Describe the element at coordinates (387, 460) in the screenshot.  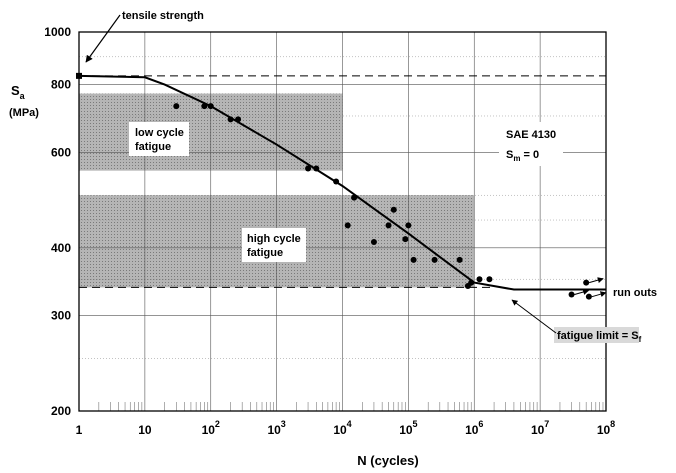
I see `x-axis-label: N (cycles)` at that location.